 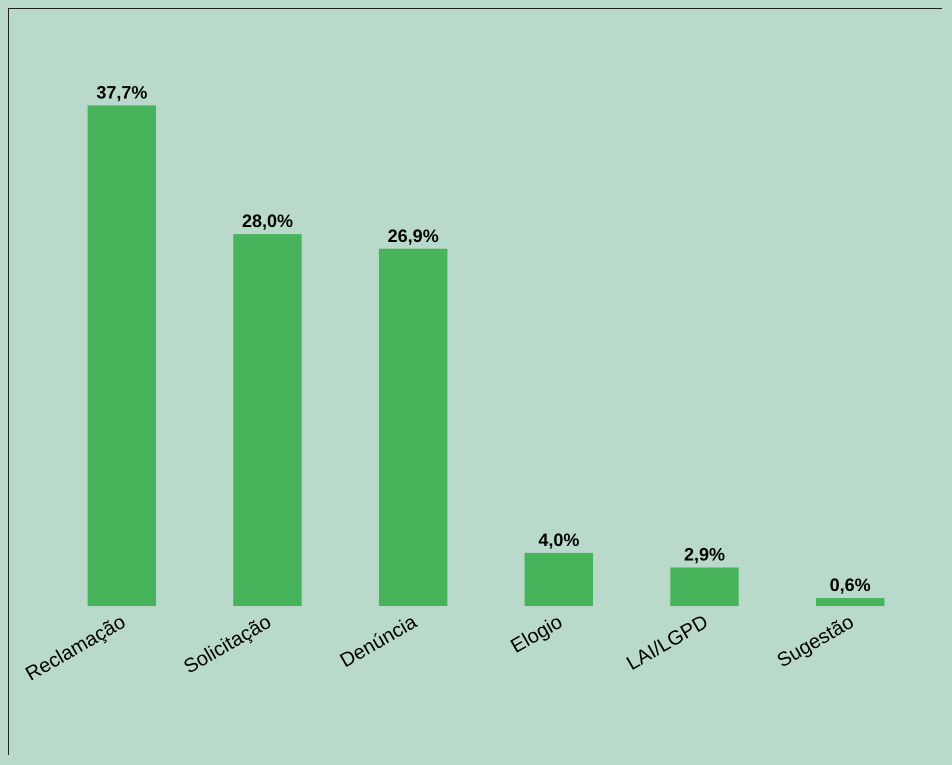 I want to click on data-label: 26,9%, so click(x=413, y=236).